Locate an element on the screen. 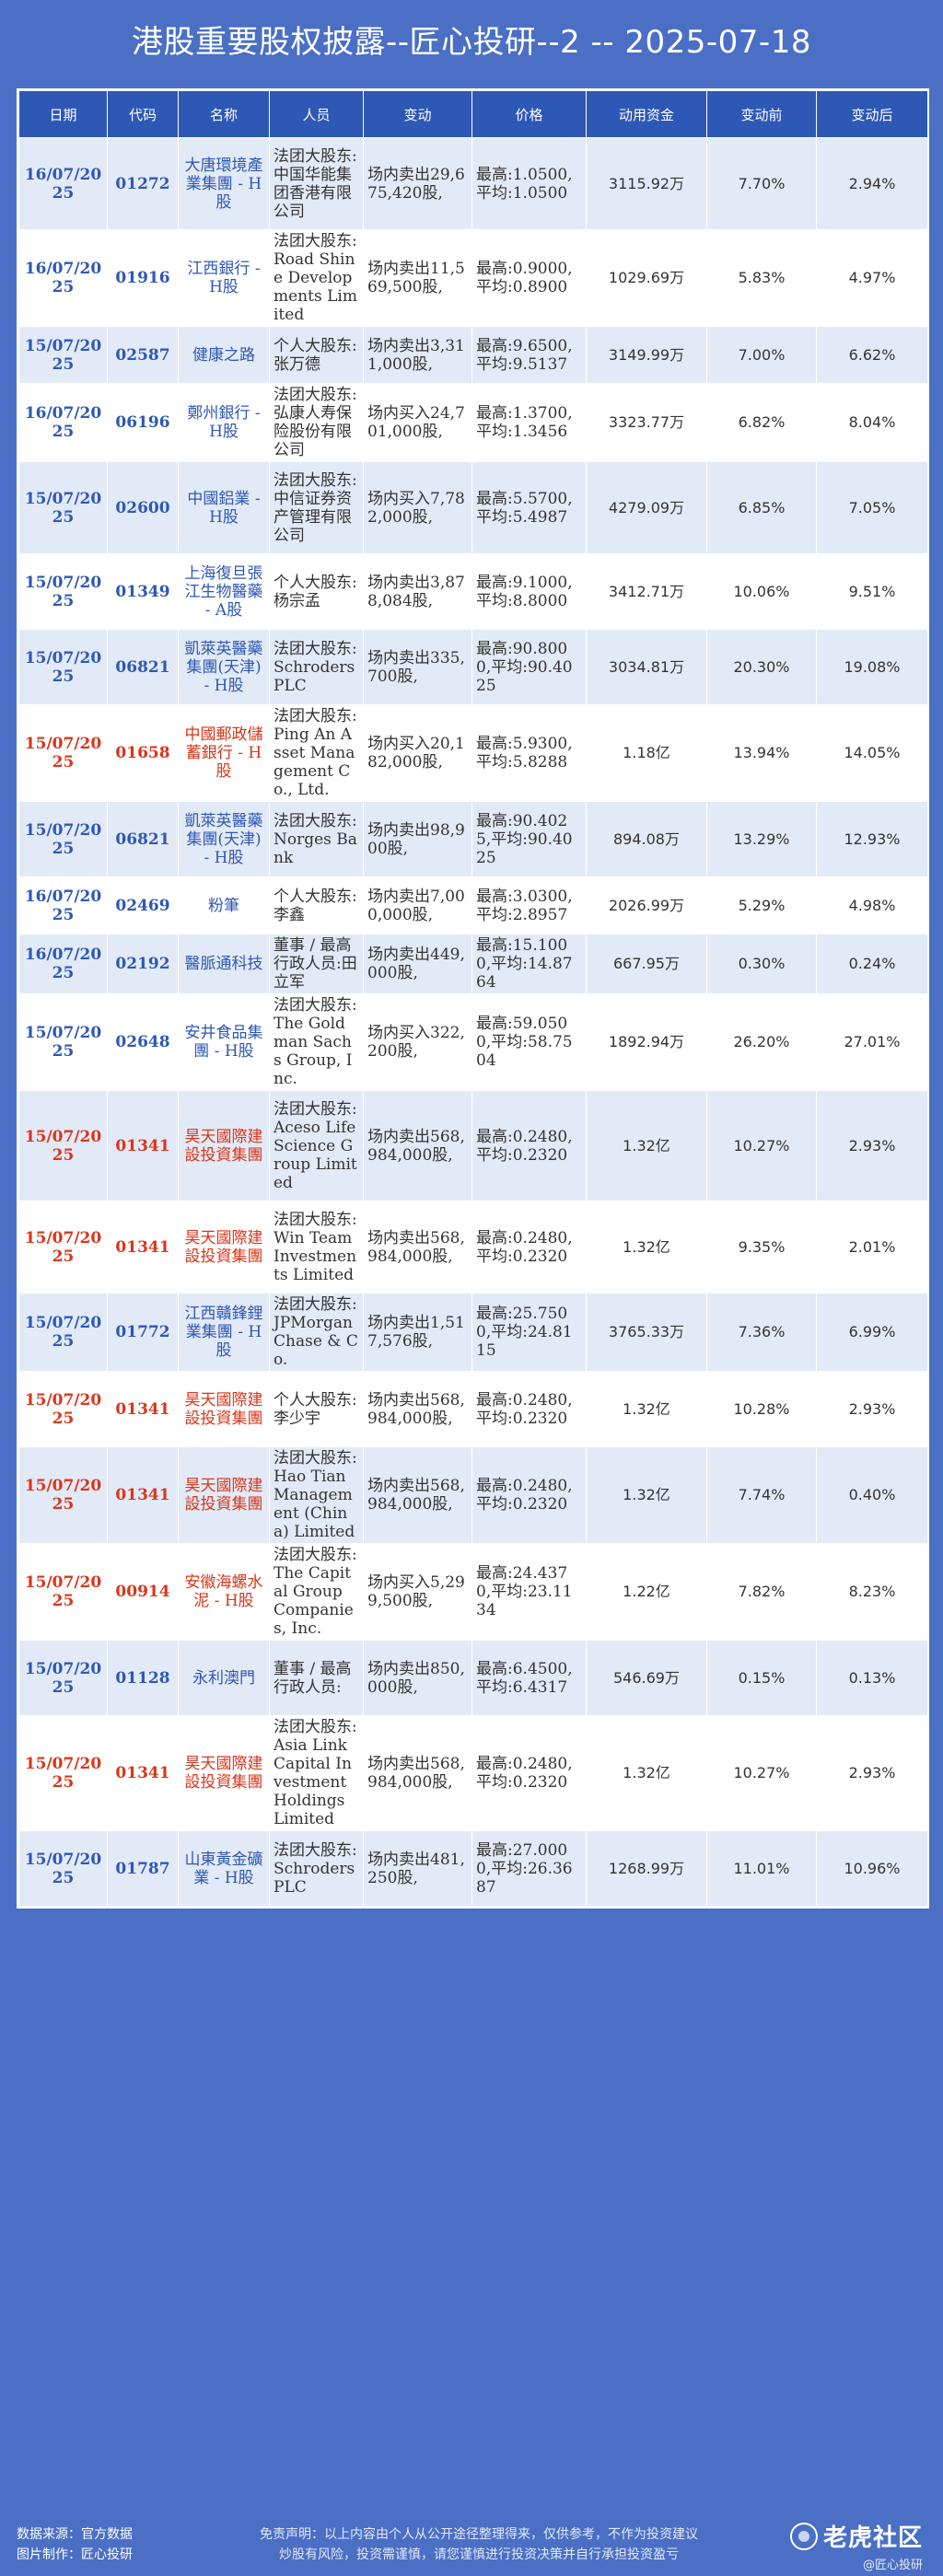 This screenshot has width=943, height=2576. cell-price: 最高:5.9300,平均:5.8288 is located at coordinates (530, 753).